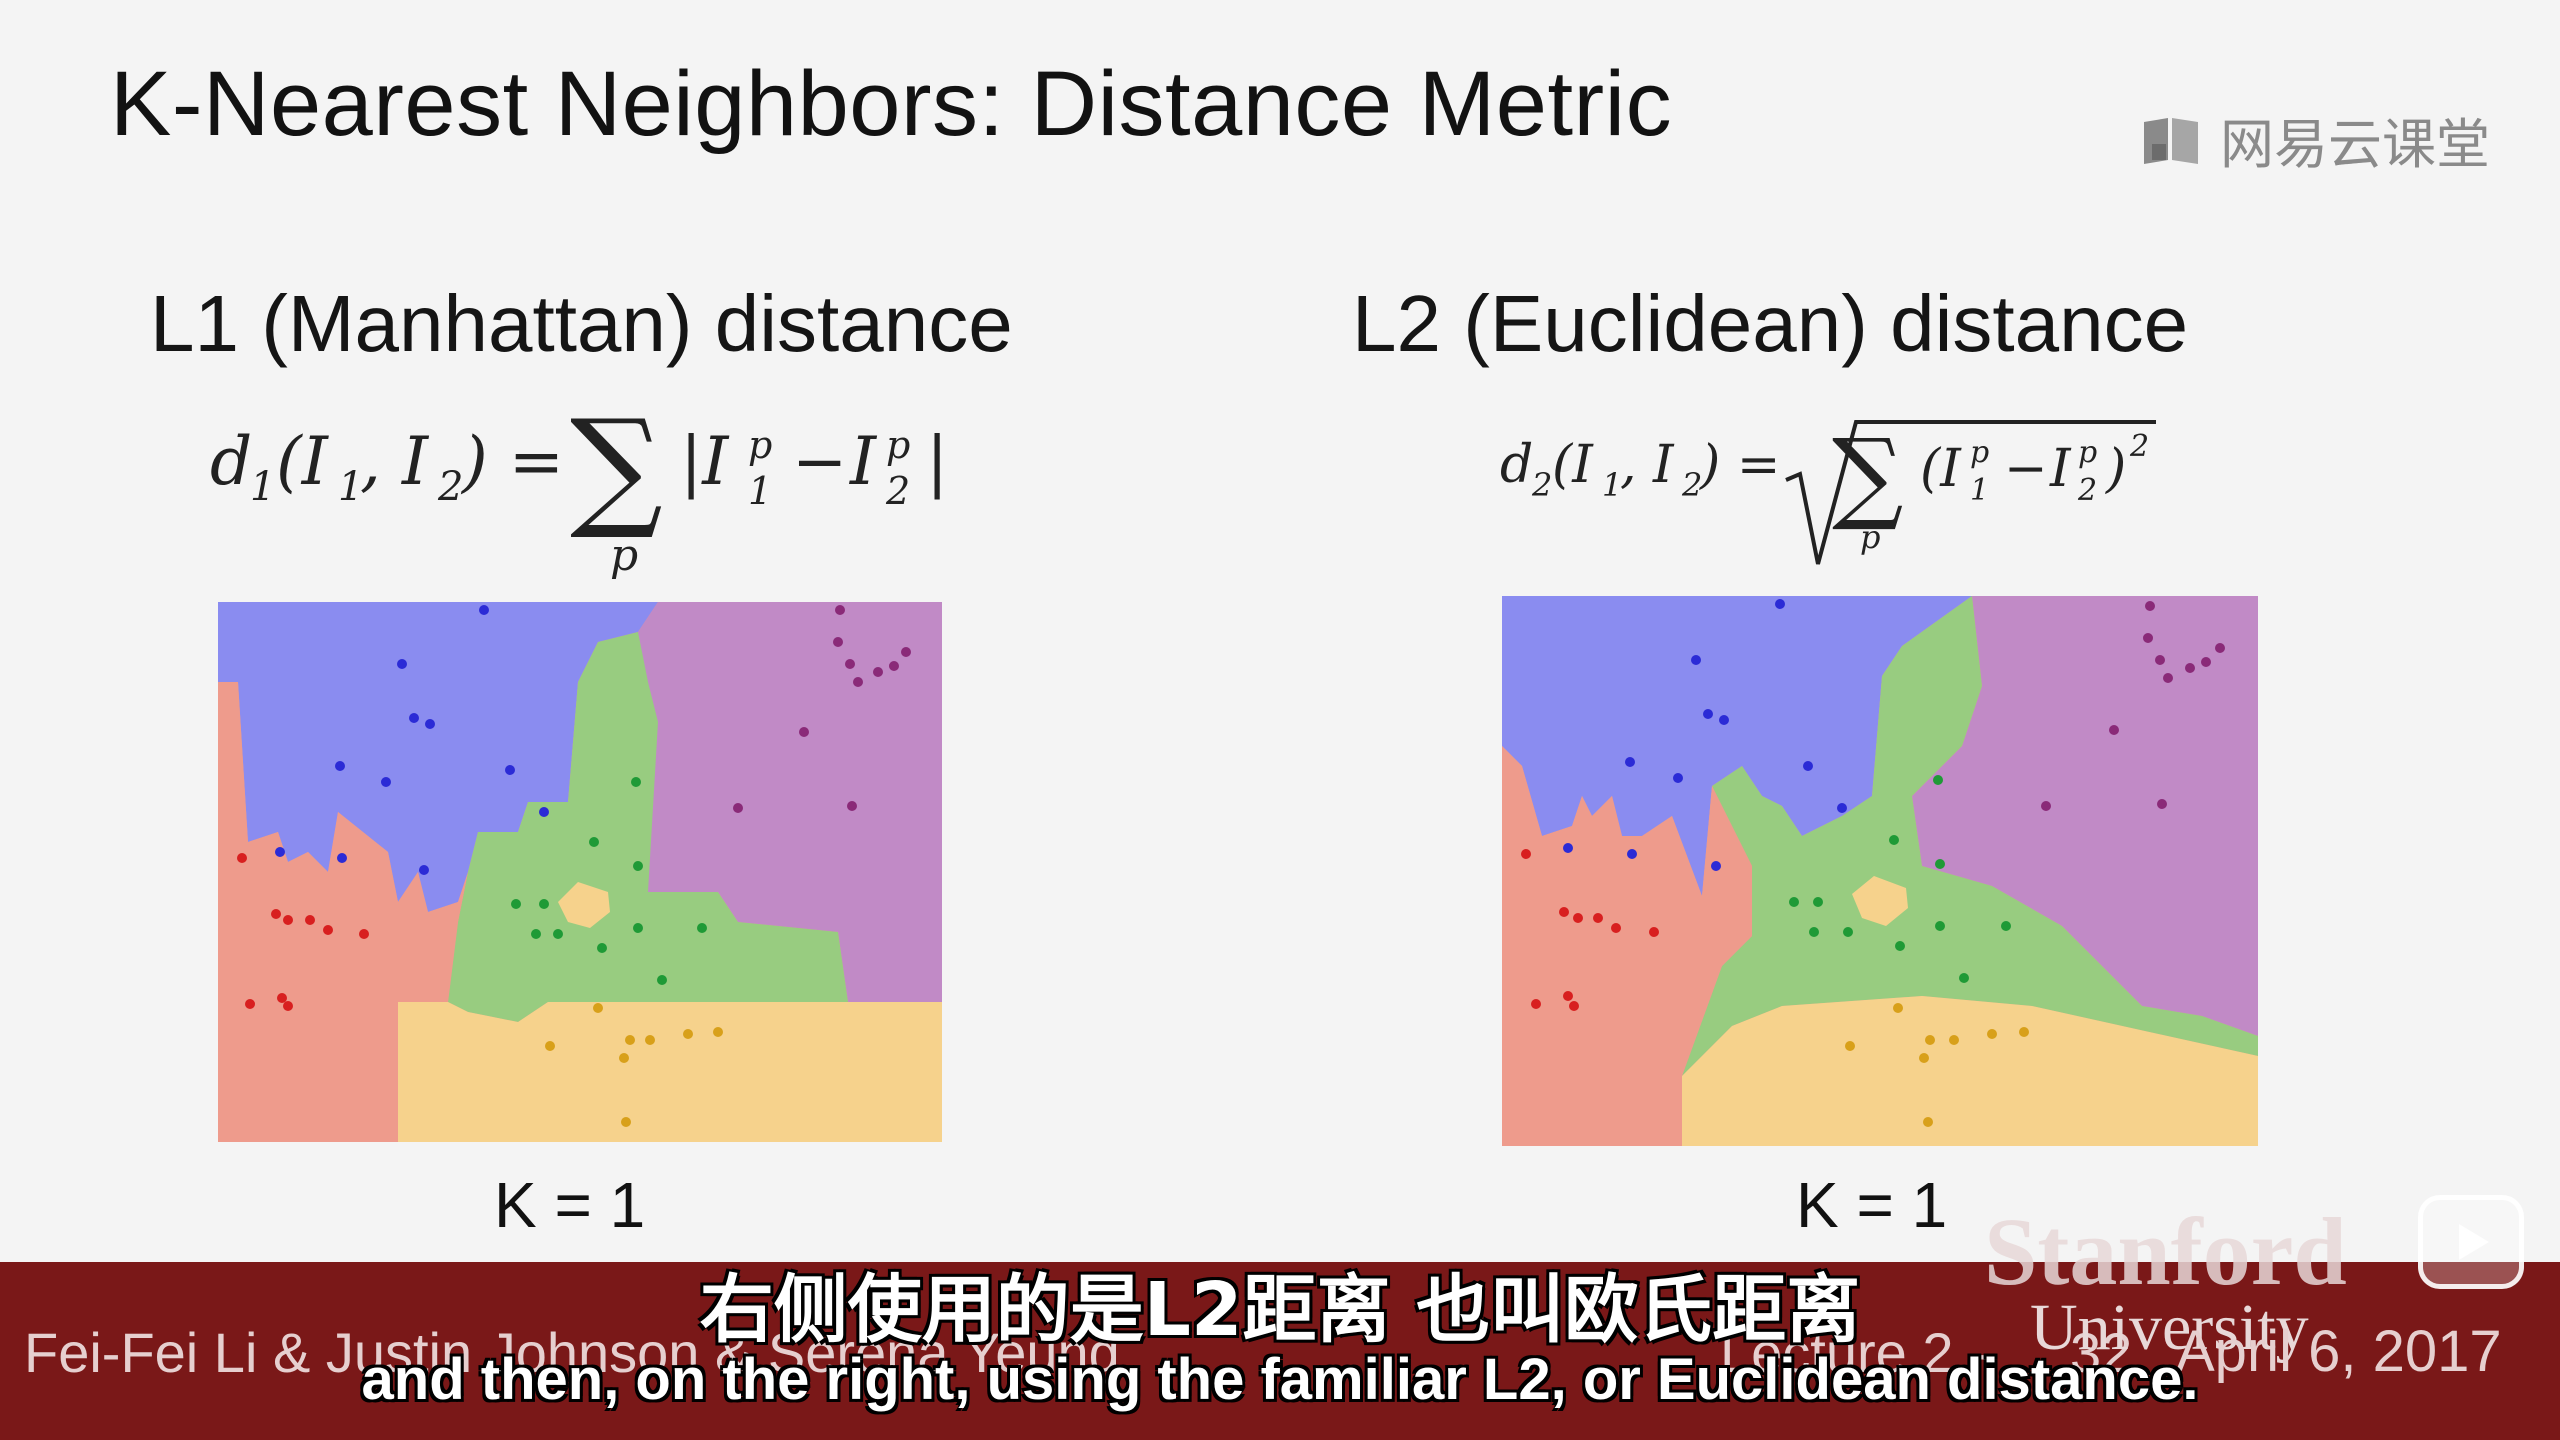  I want to click on play-icon, so click(2474, 1242).